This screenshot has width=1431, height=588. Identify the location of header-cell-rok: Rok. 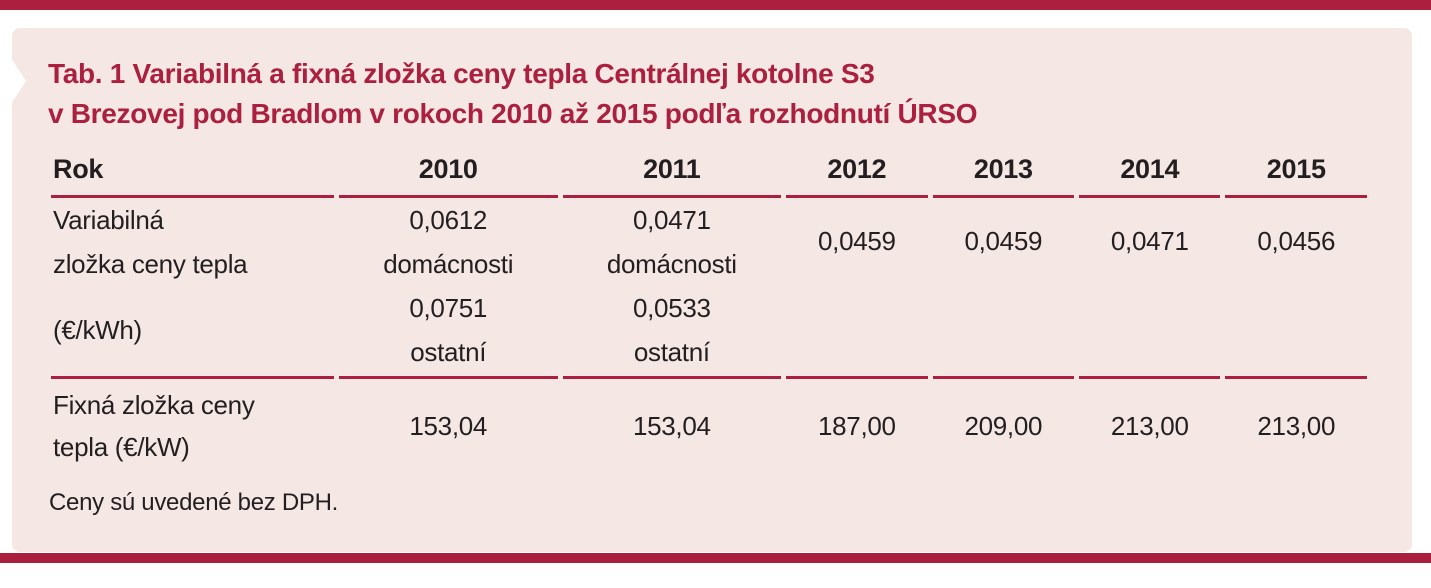
(192, 174).